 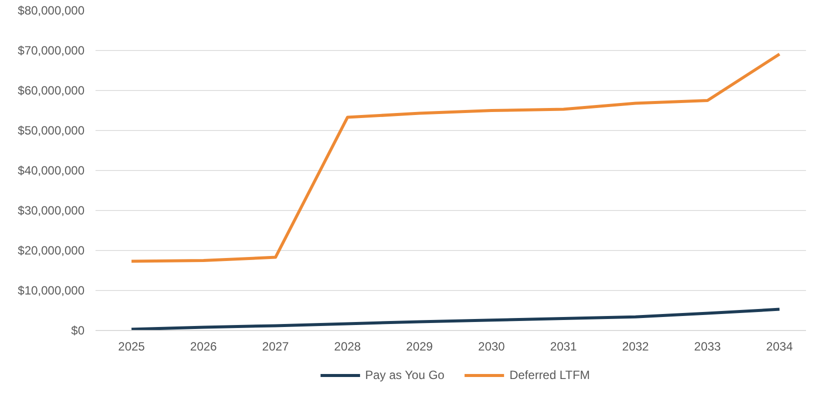 What do you see at coordinates (51, 131) in the screenshot?
I see `y-tick-label: $50,000,000` at bounding box center [51, 131].